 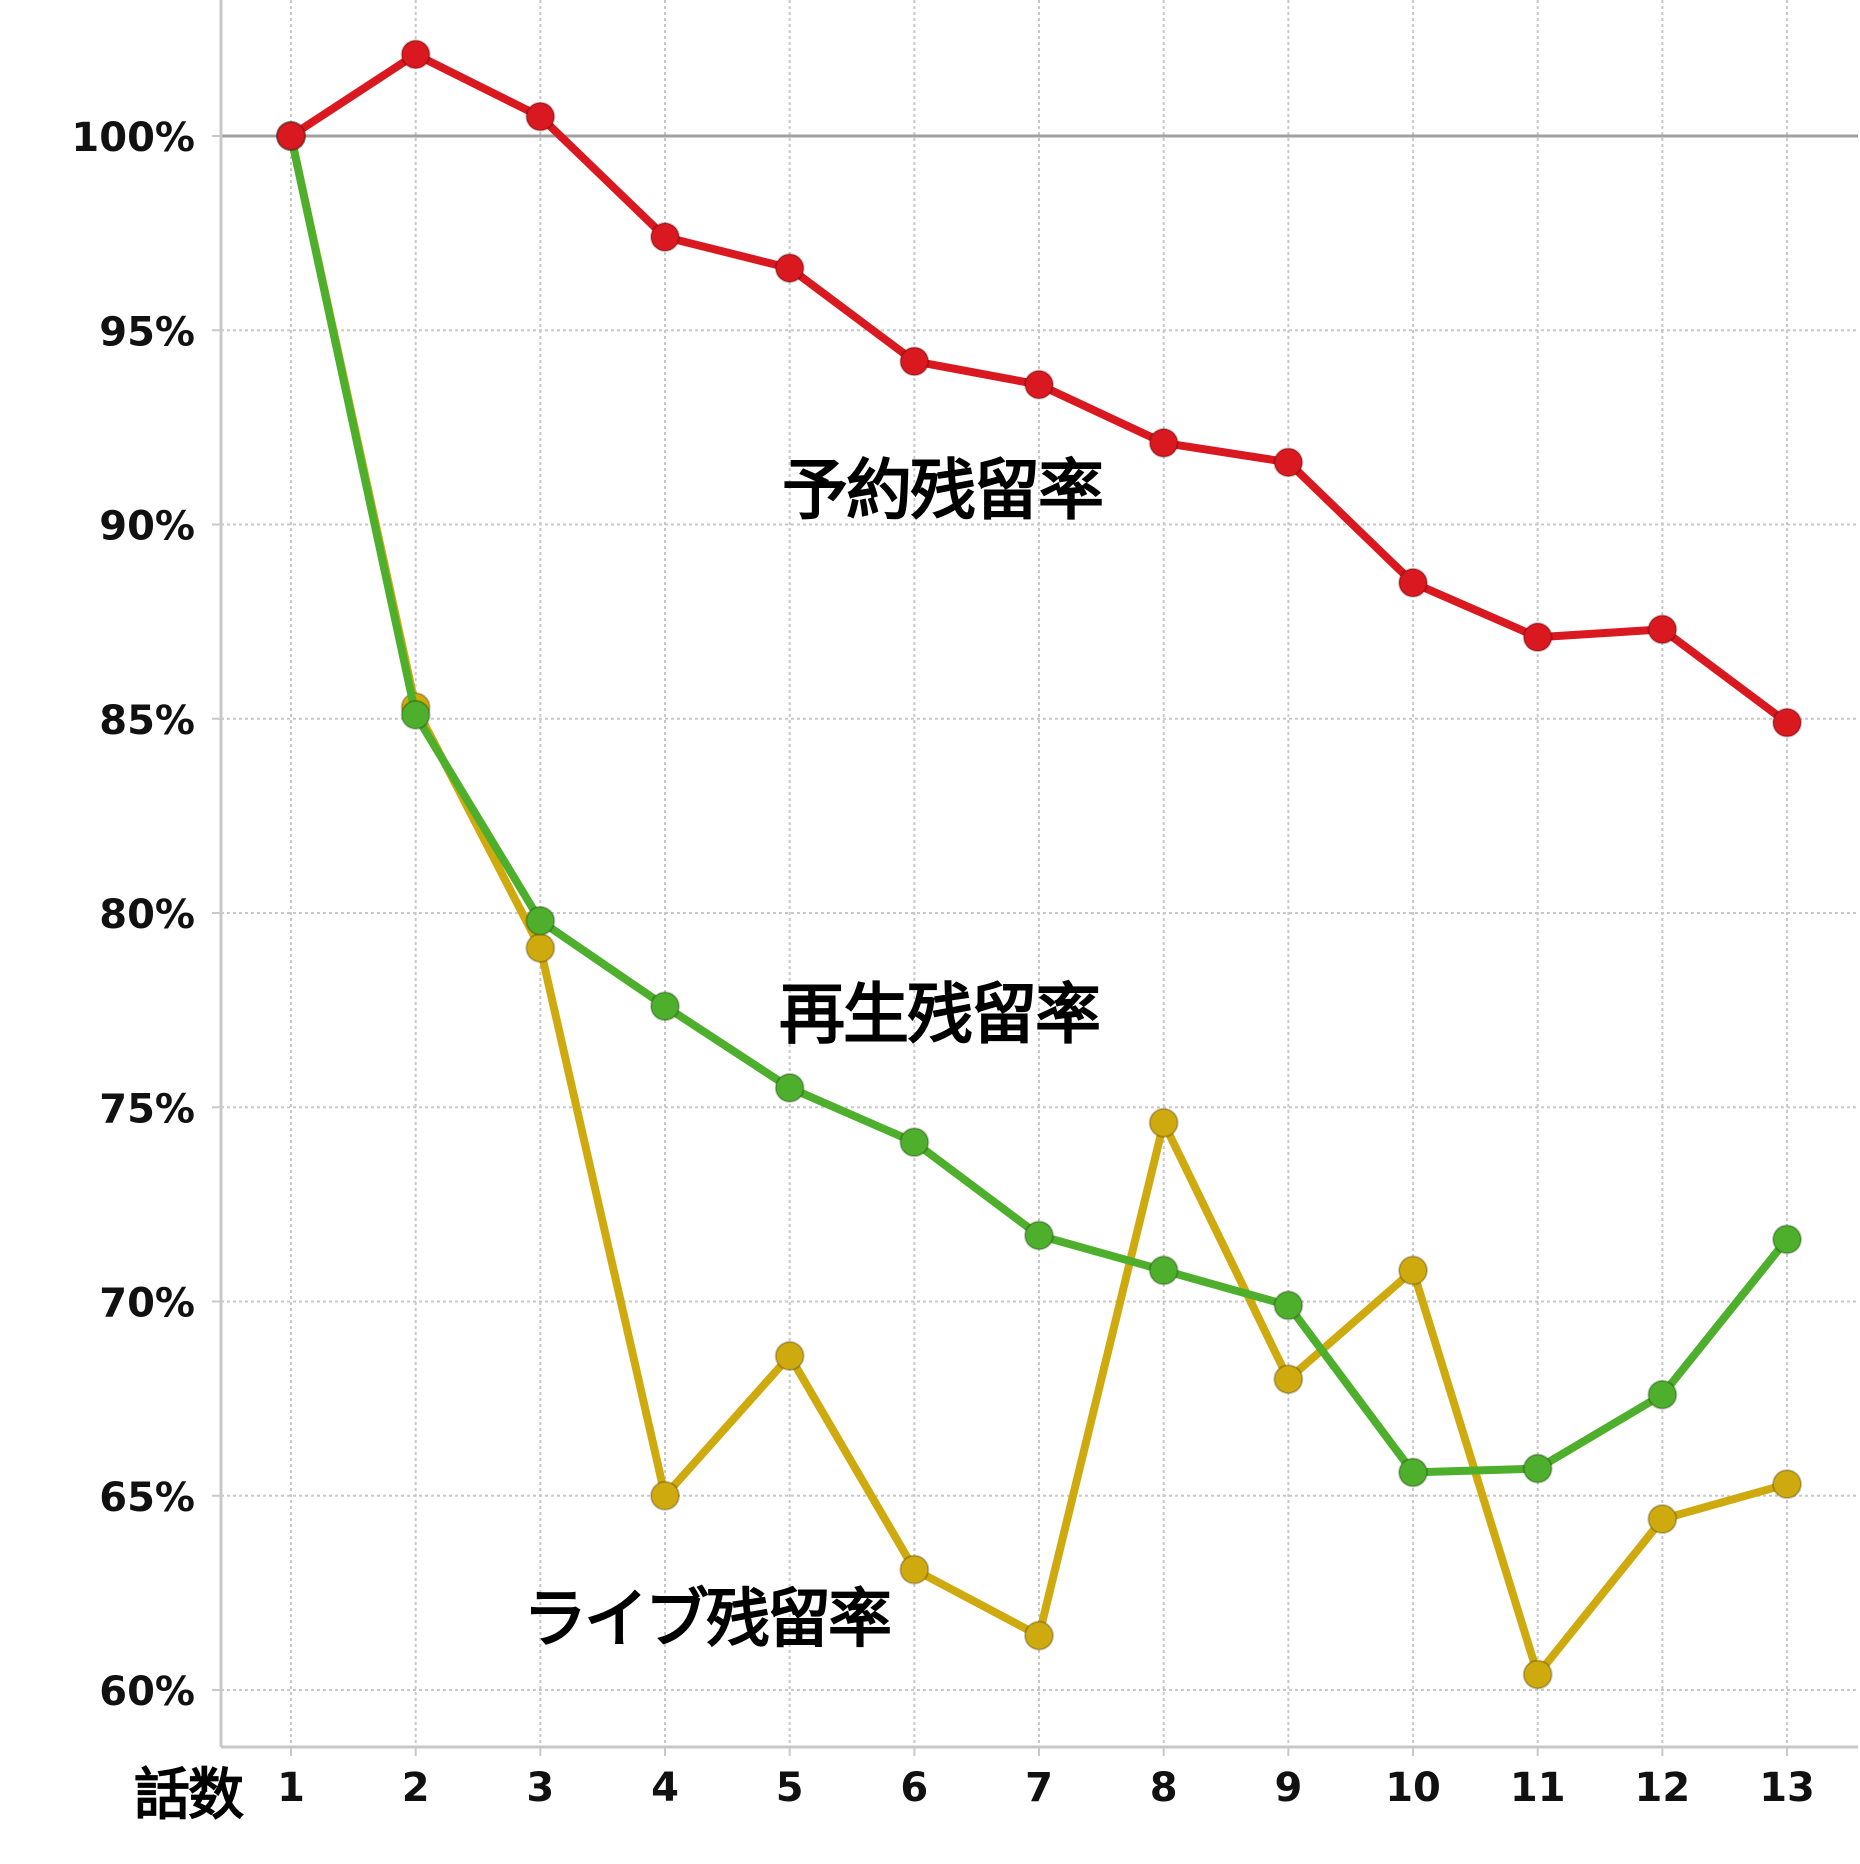 What do you see at coordinates (291, 1788) in the screenshot?
I see `x-tick-label: 1` at bounding box center [291, 1788].